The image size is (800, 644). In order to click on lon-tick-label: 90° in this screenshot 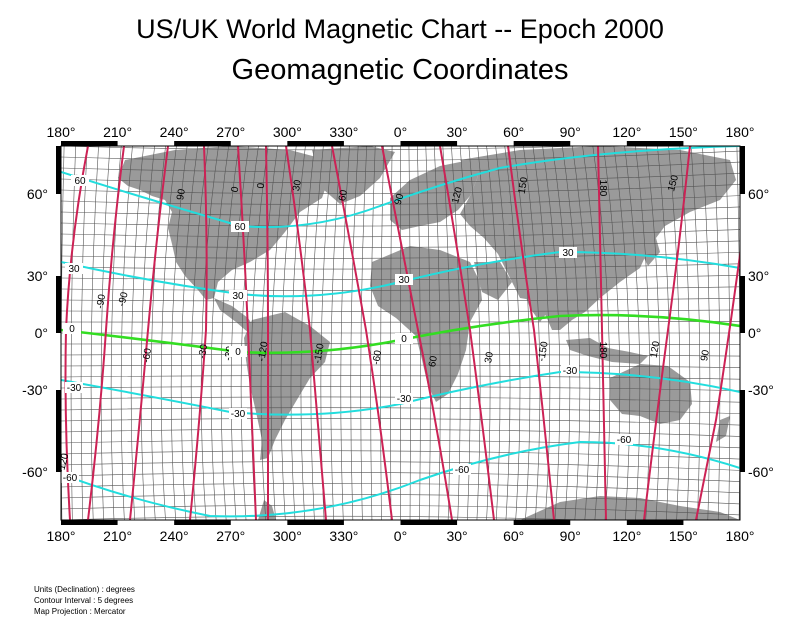, I will do `click(570, 536)`.